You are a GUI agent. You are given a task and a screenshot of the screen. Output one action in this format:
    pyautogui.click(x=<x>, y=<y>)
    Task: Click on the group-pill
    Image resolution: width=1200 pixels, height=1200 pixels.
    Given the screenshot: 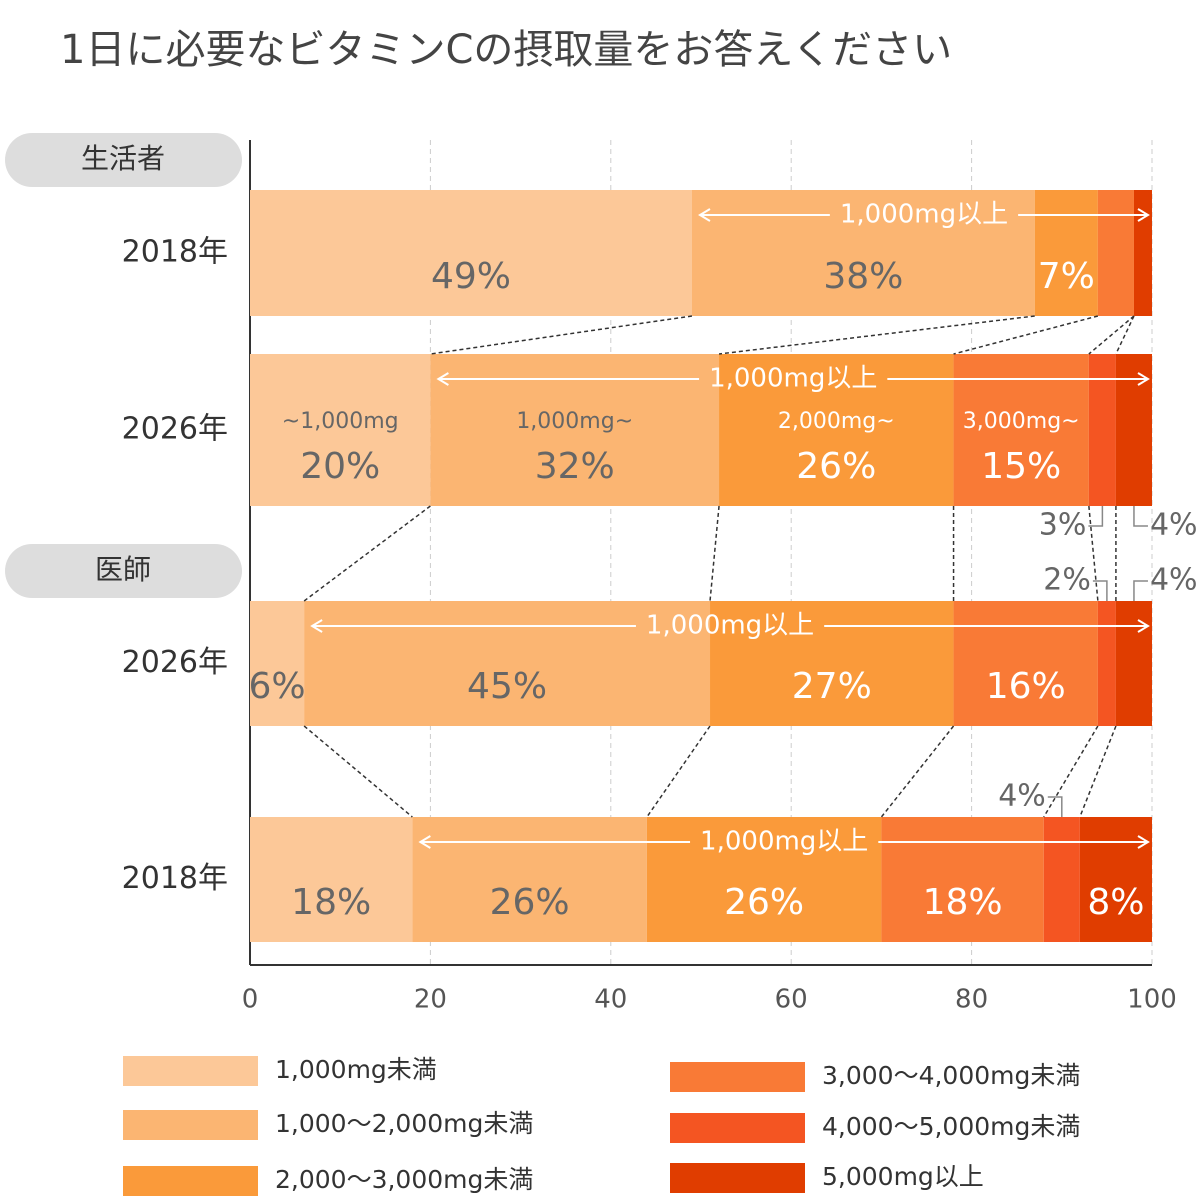 What is the action you would take?
    pyautogui.click(x=123, y=160)
    